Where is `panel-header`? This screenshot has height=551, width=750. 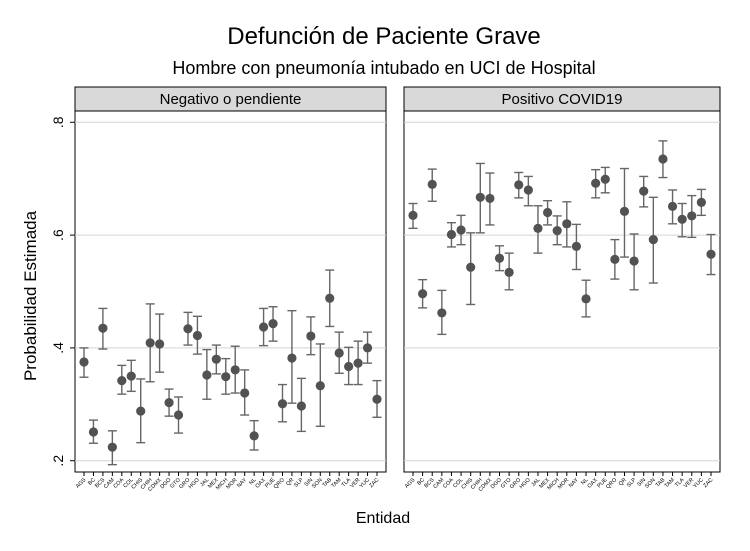
panel-header is located at coordinates (230, 99).